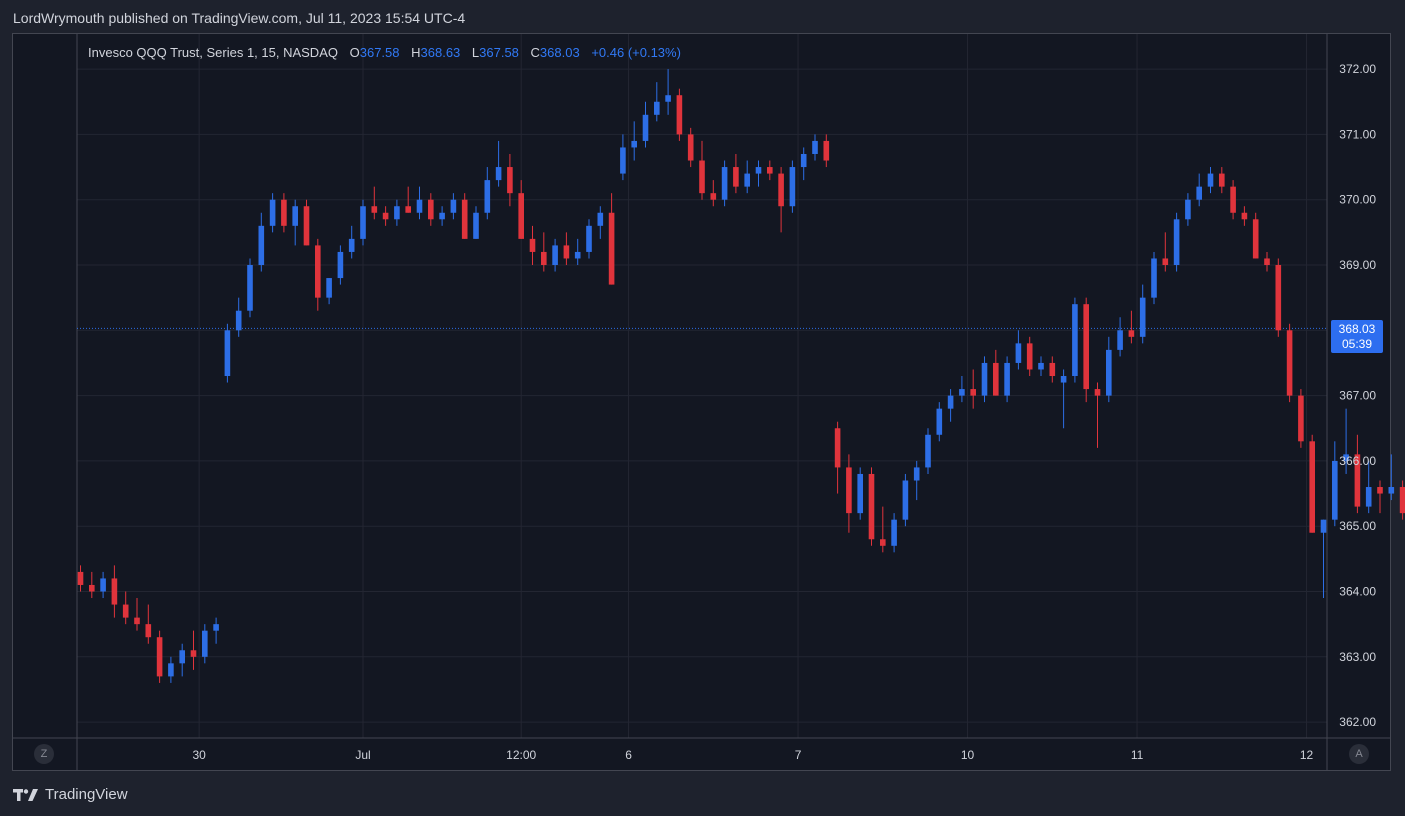 This screenshot has height=816, width=1405. Describe the element at coordinates (1357, 722) in the screenshot. I see `price-tick-label: 362.00` at that location.